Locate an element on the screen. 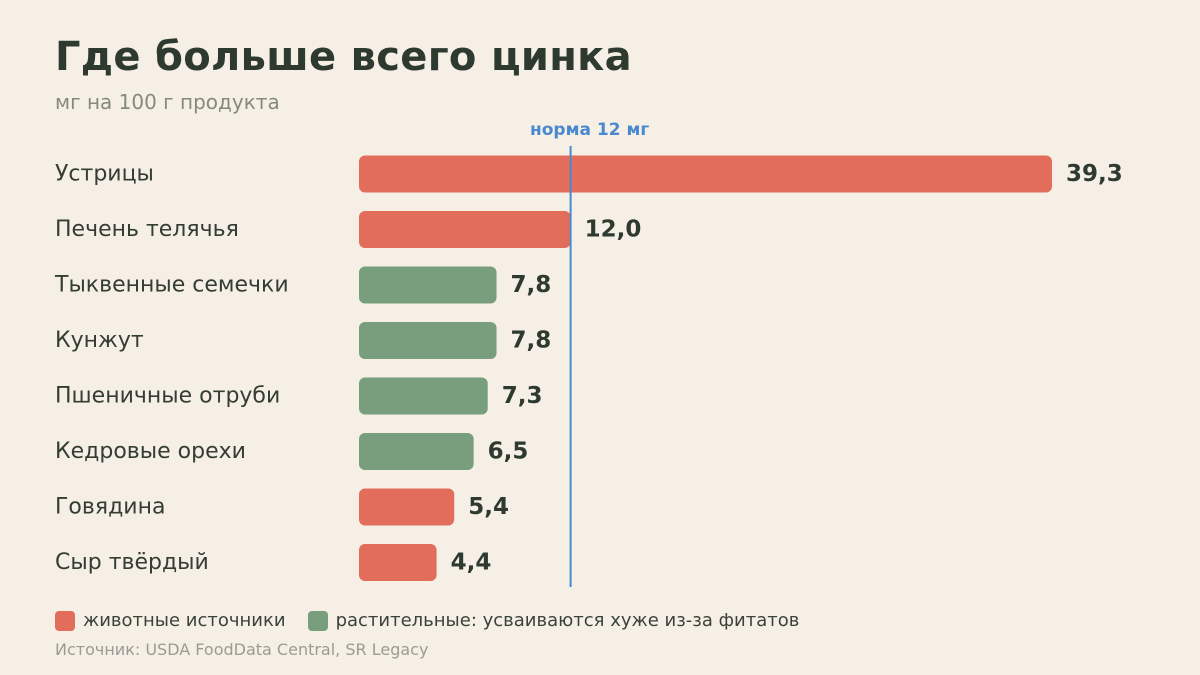 This screenshot has height=675, width=1200. reference-line-label: норма 12 мг is located at coordinates (589, 130).